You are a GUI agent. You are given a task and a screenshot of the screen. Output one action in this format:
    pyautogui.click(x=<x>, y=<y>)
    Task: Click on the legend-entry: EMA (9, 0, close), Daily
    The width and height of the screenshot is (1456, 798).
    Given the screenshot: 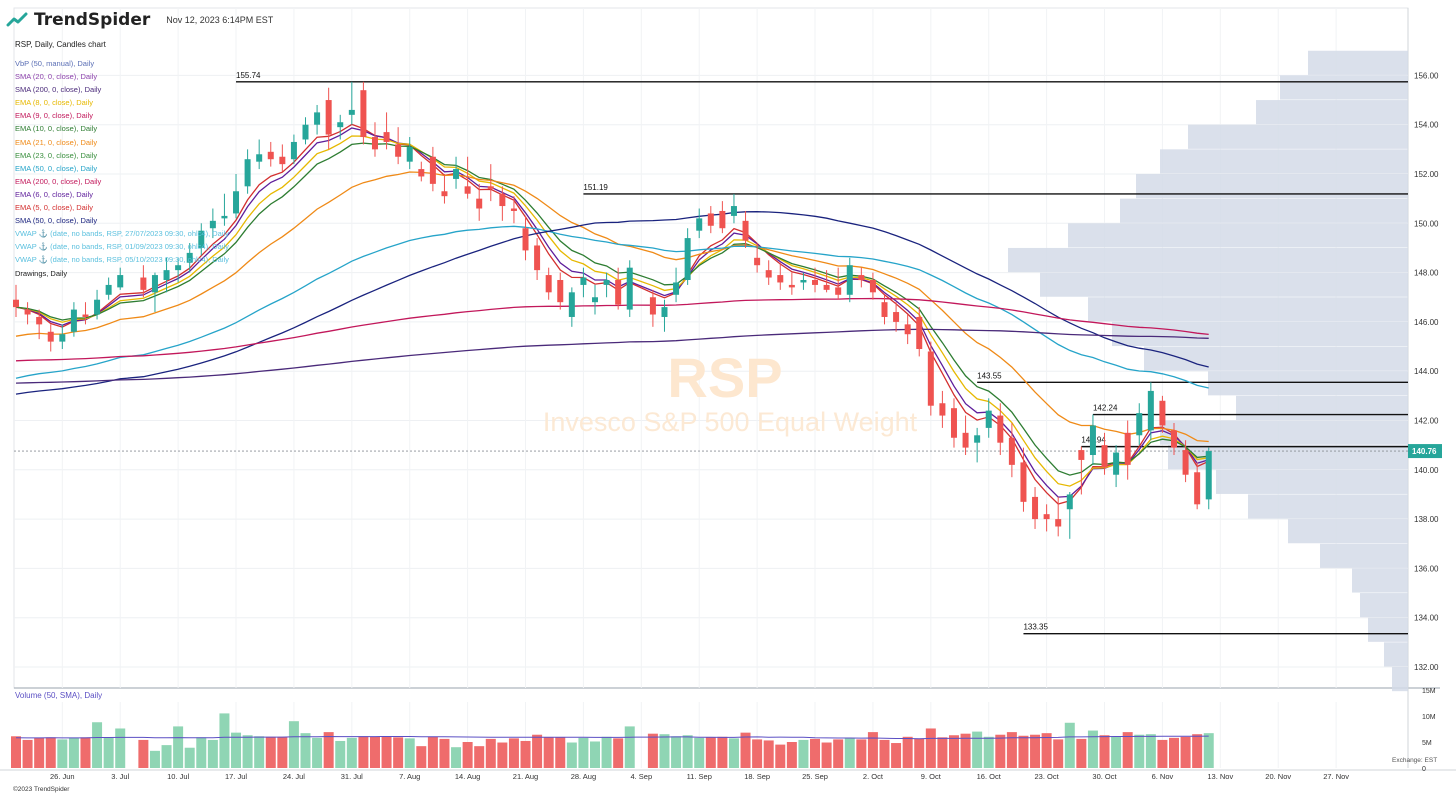 What is the action you would take?
    pyautogui.click(x=54, y=116)
    